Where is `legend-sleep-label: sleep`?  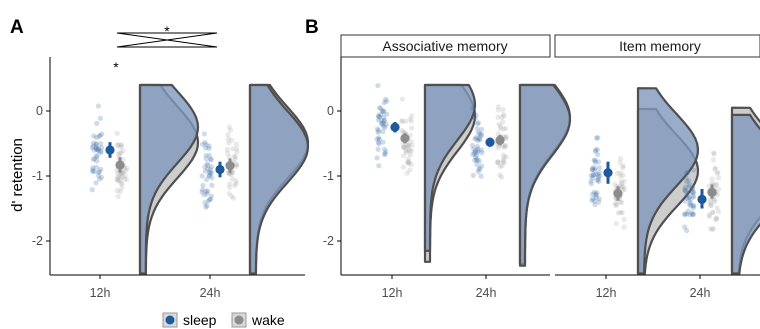 legend-sleep-label: sleep is located at coordinates (200, 320).